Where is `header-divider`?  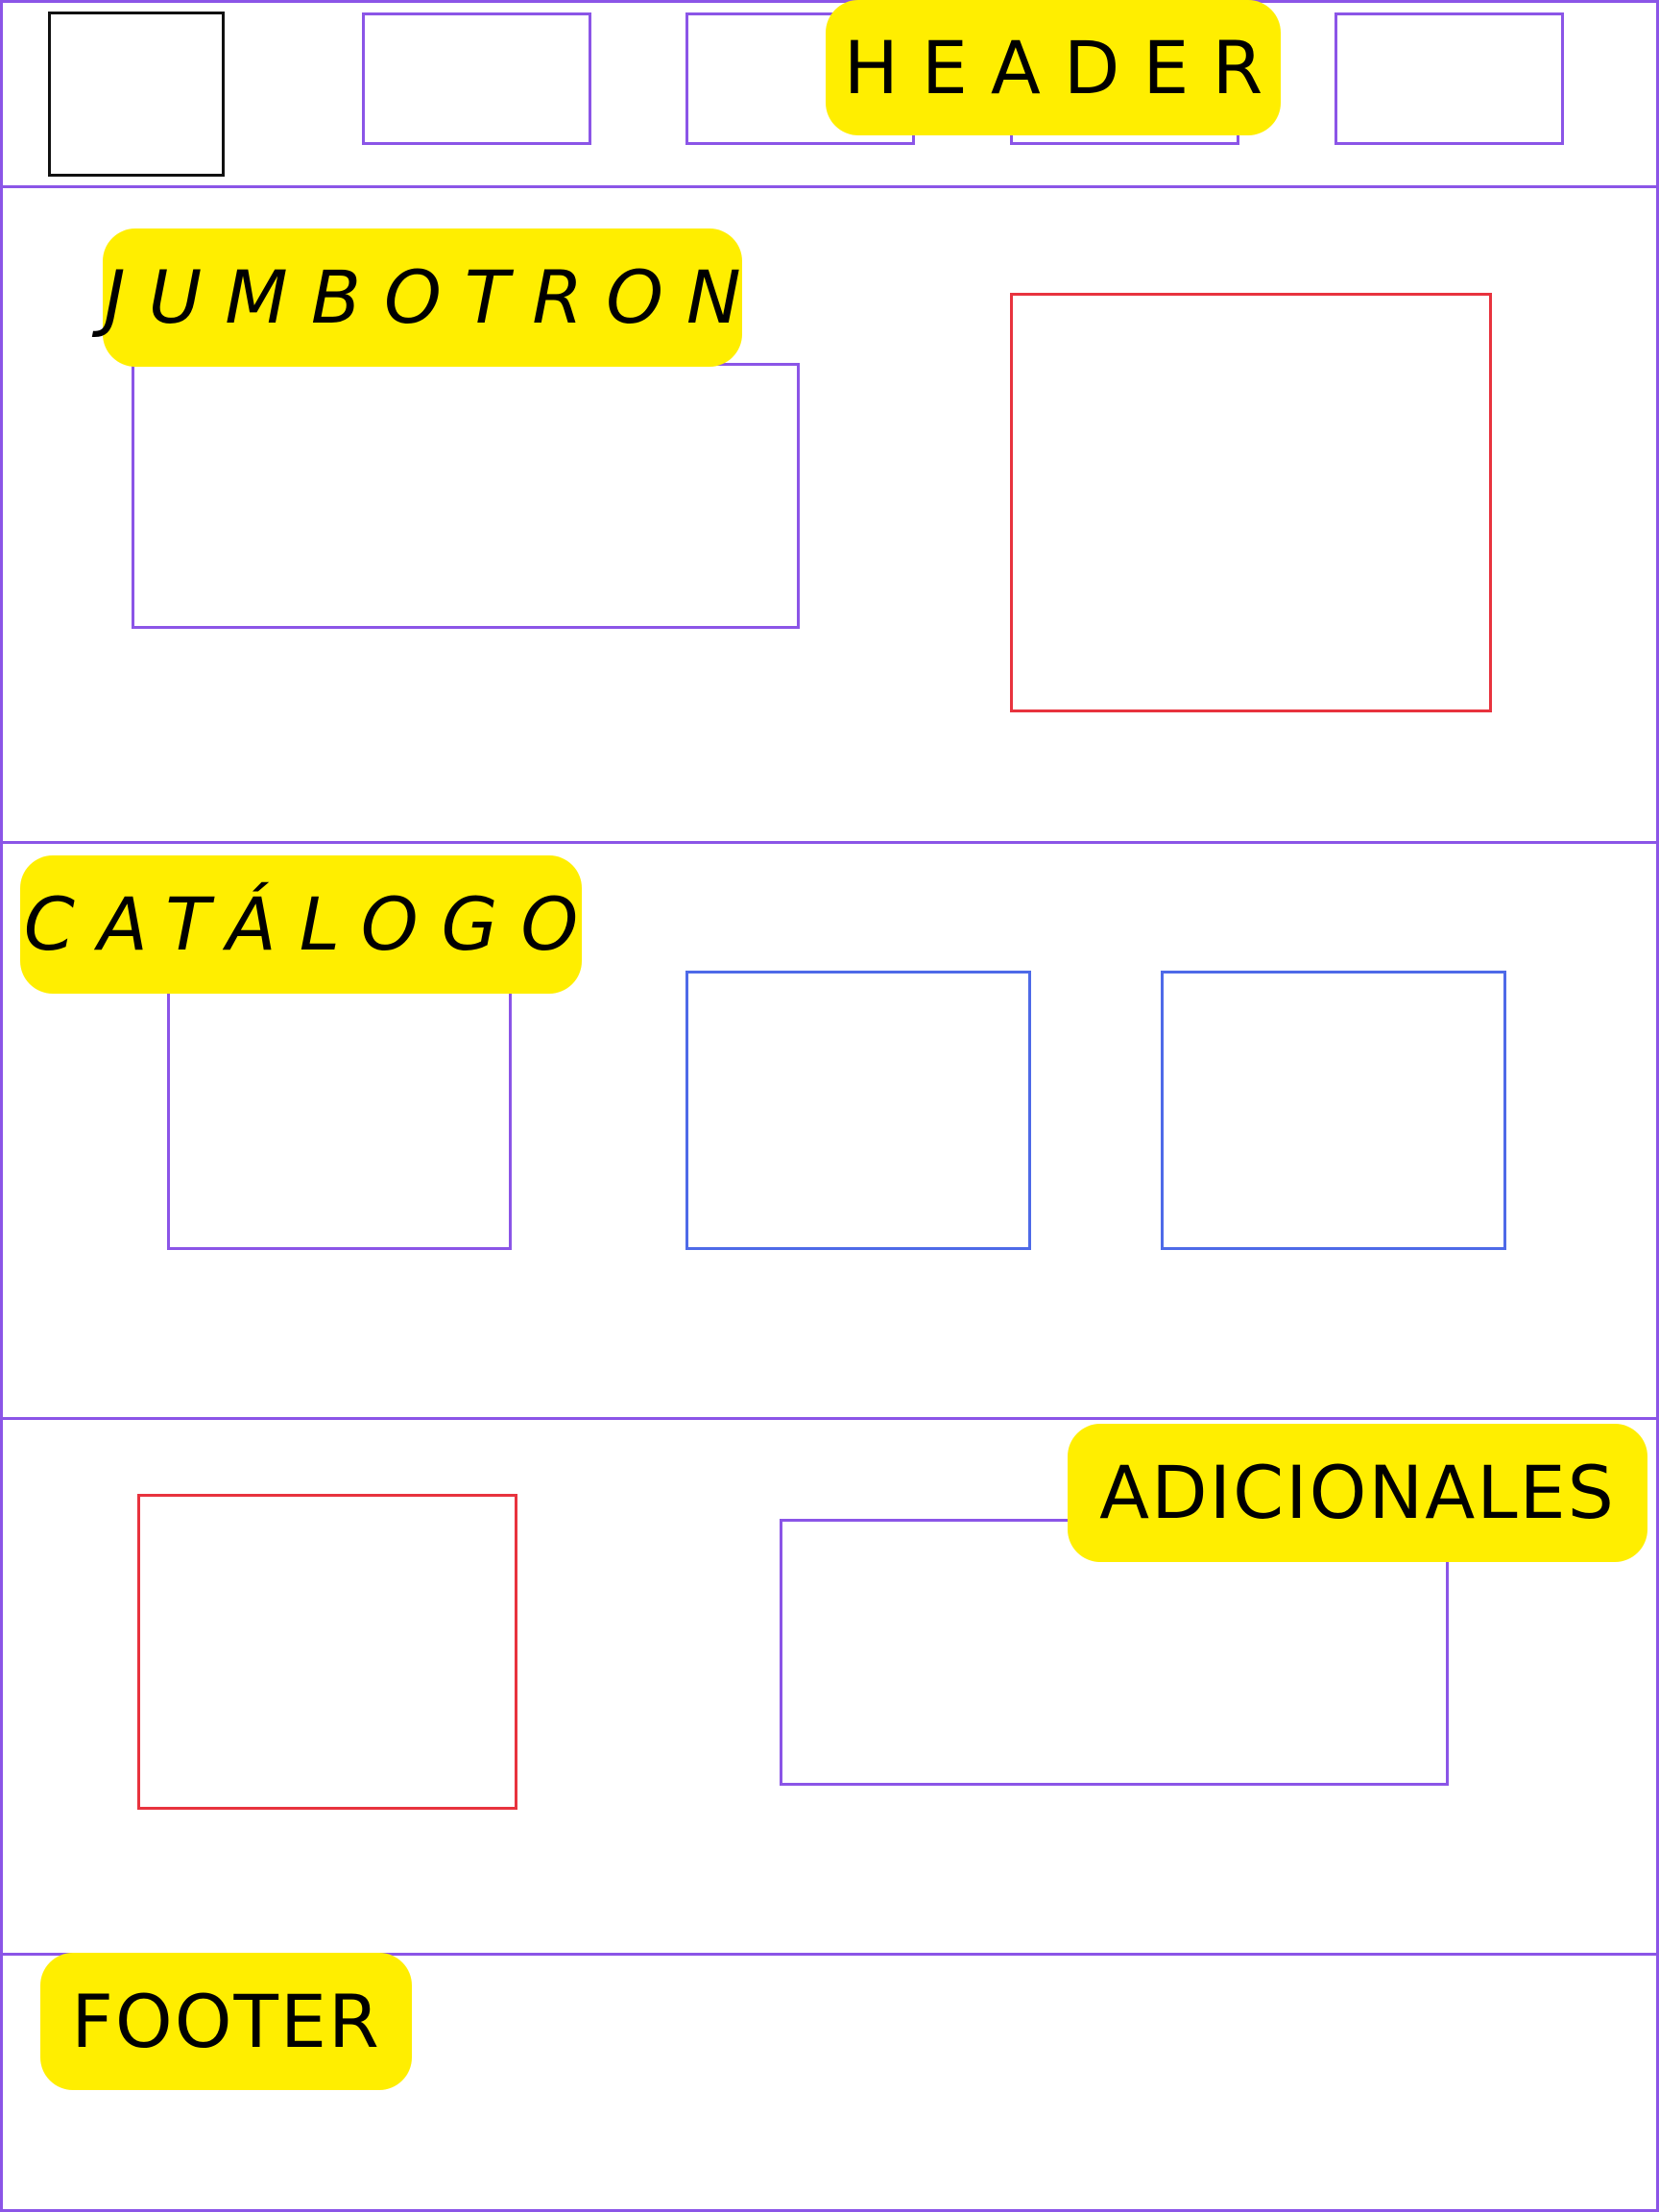
header-divider is located at coordinates (829, 186).